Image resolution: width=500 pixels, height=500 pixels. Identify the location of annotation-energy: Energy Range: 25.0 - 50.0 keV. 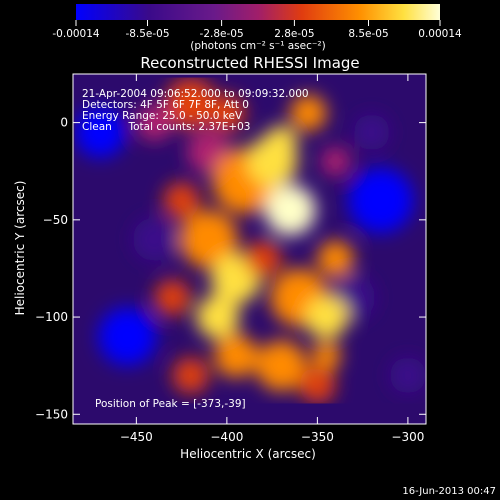
(162, 116).